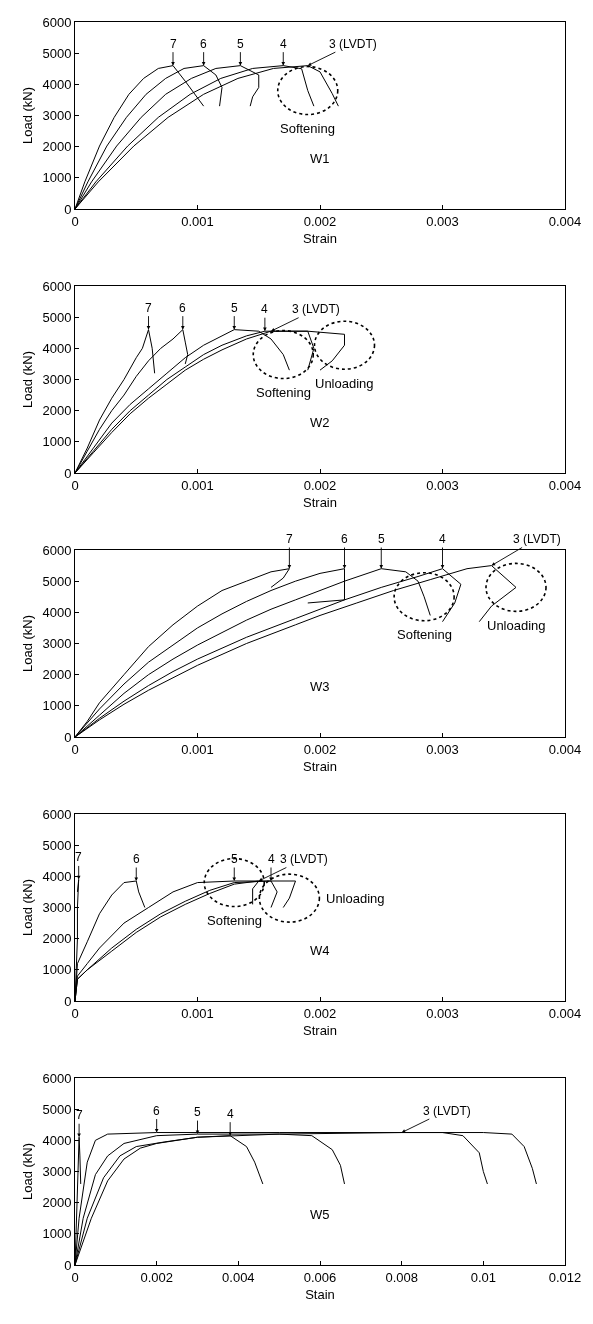 The image size is (593, 1324). Describe the element at coordinates (320, 1277) in the screenshot. I see `x-tick-label: 0.006` at that location.